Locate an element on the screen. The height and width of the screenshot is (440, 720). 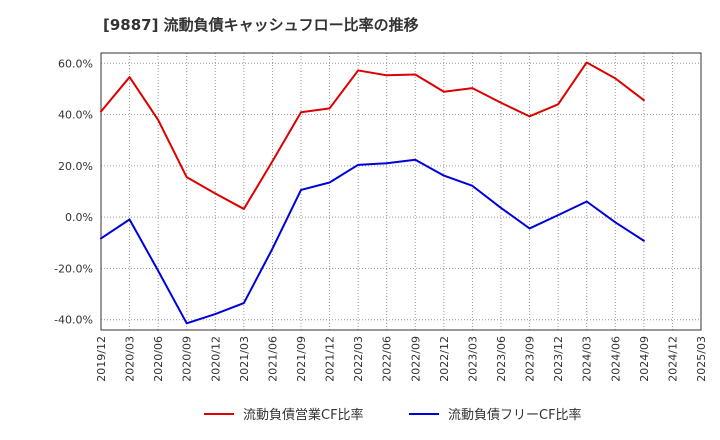
x-tick-label: 2024/12 is located at coordinates (672, 359).